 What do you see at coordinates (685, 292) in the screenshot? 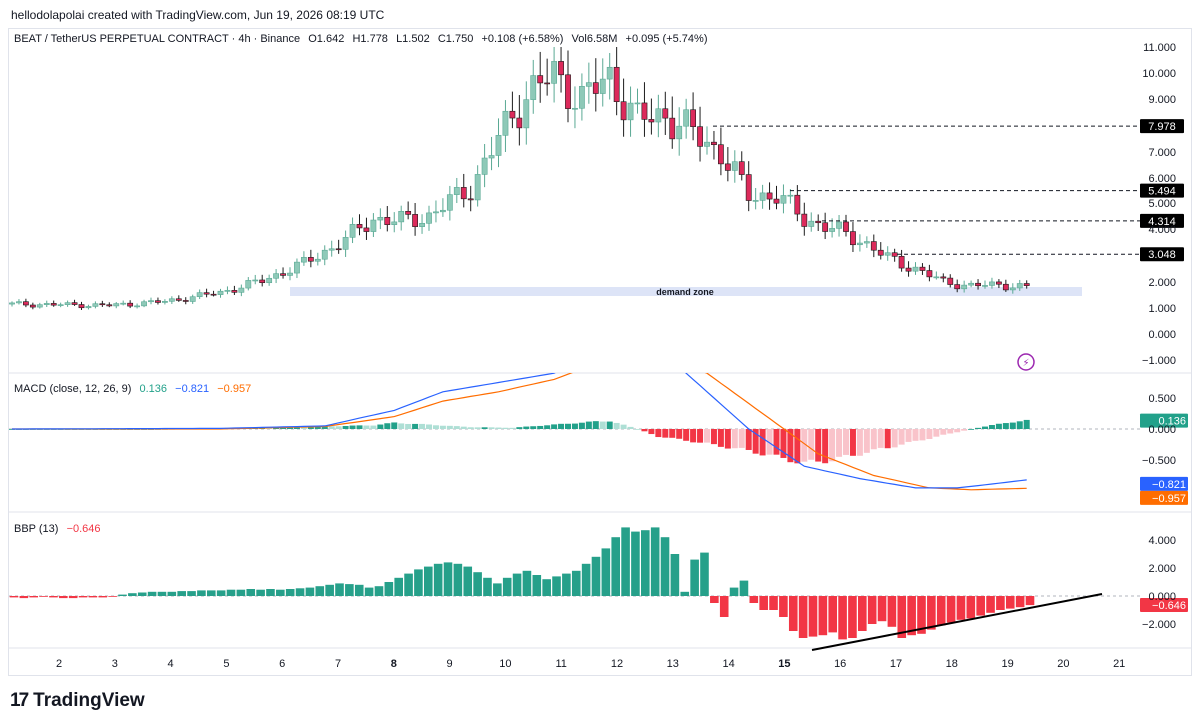
I see `demand-zone-label: demand zone` at bounding box center [685, 292].